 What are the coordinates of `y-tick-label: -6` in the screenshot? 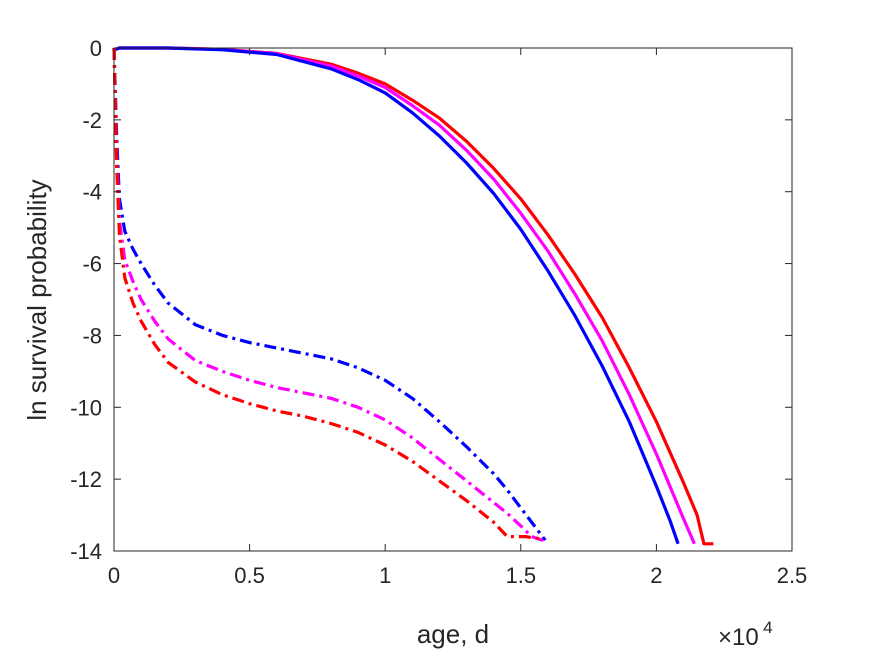 It's located at (92, 264).